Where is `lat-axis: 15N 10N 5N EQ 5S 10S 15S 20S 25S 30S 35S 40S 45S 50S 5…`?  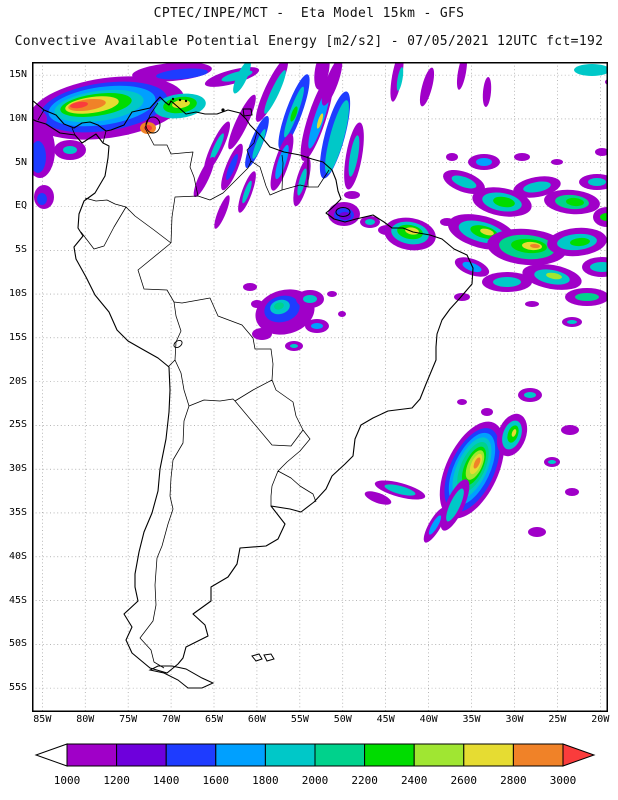
lat-axis: 15N 10N 5N EQ 5S 10S 15S 20S 25S 30S 35S 40S 45S 50S 5… is located at coordinates (14, 392).